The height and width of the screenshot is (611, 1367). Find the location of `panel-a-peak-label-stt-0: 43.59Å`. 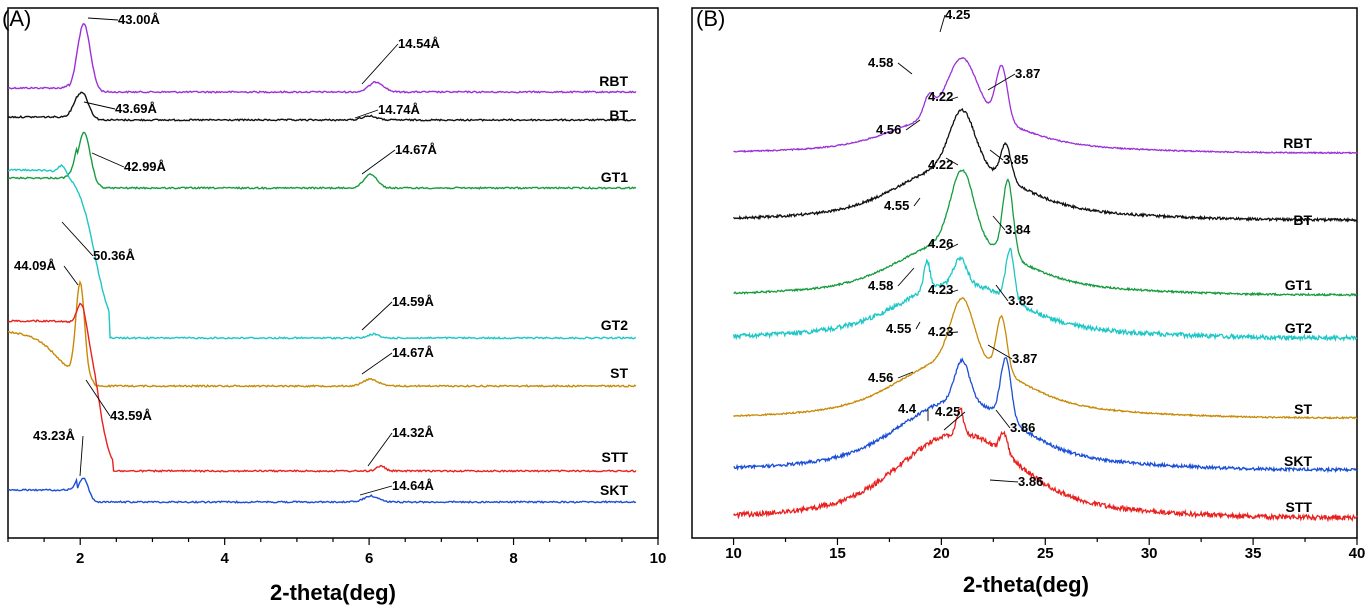

panel-a-peak-label-stt-0: 43.59Å is located at coordinates (131, 415).